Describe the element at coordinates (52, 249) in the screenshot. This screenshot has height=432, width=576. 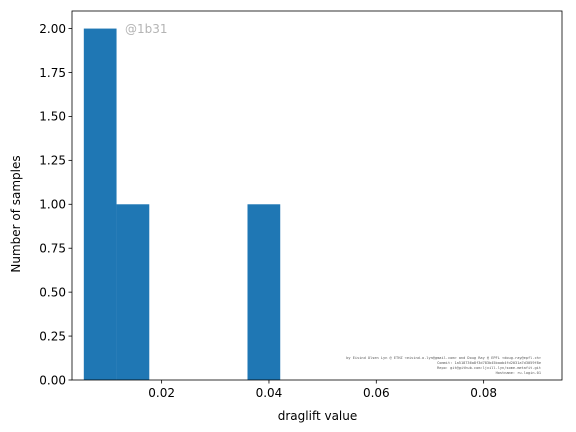
I see `y-tick-label: 0.75` at that location.